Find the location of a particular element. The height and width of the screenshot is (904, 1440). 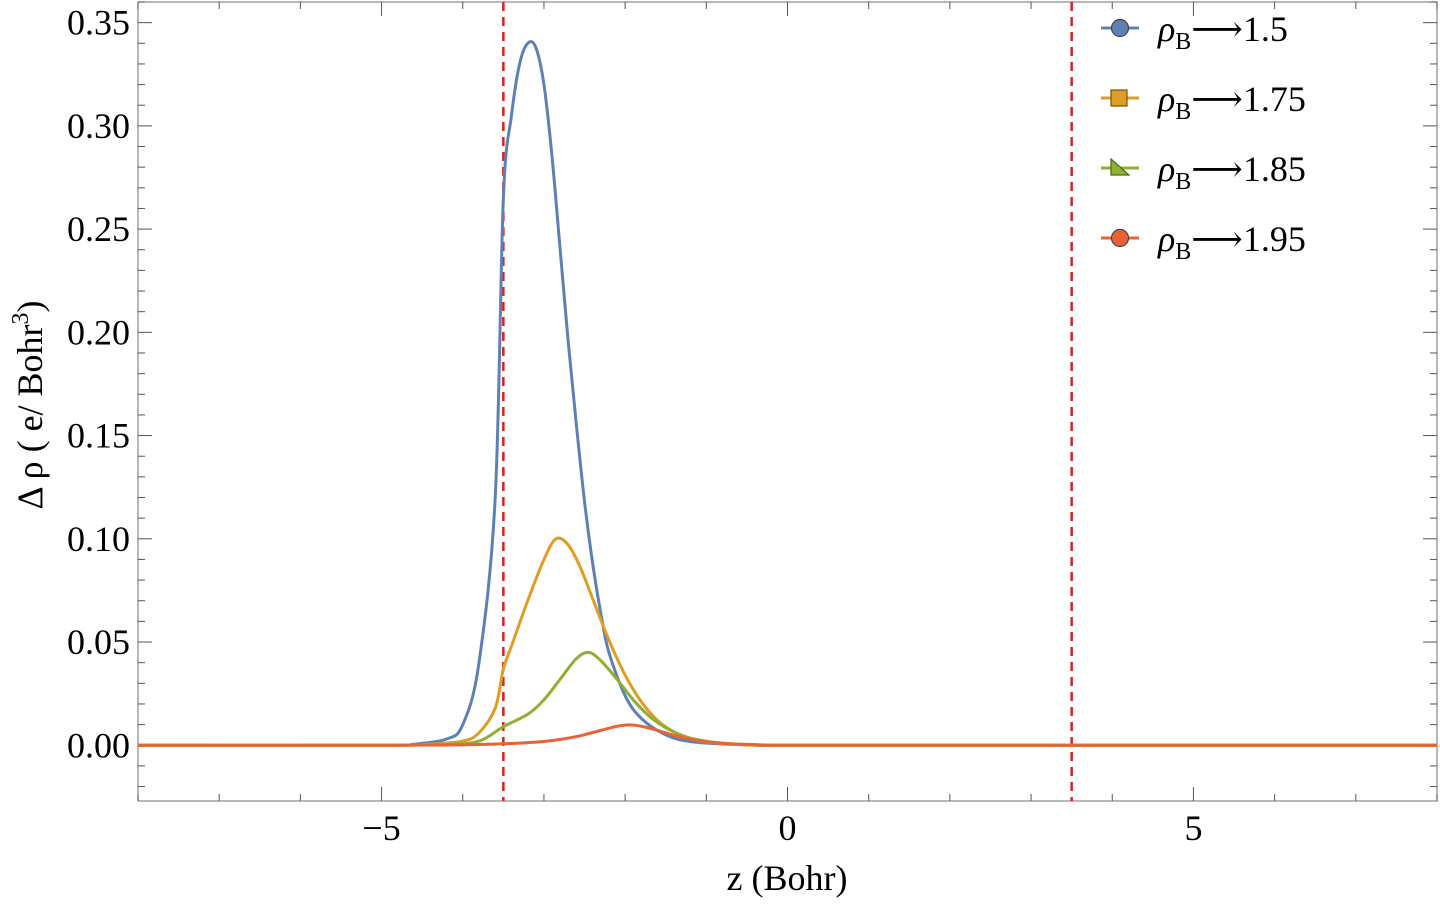

y-tick-label: 0.25 is located at coordinates (98, 229).